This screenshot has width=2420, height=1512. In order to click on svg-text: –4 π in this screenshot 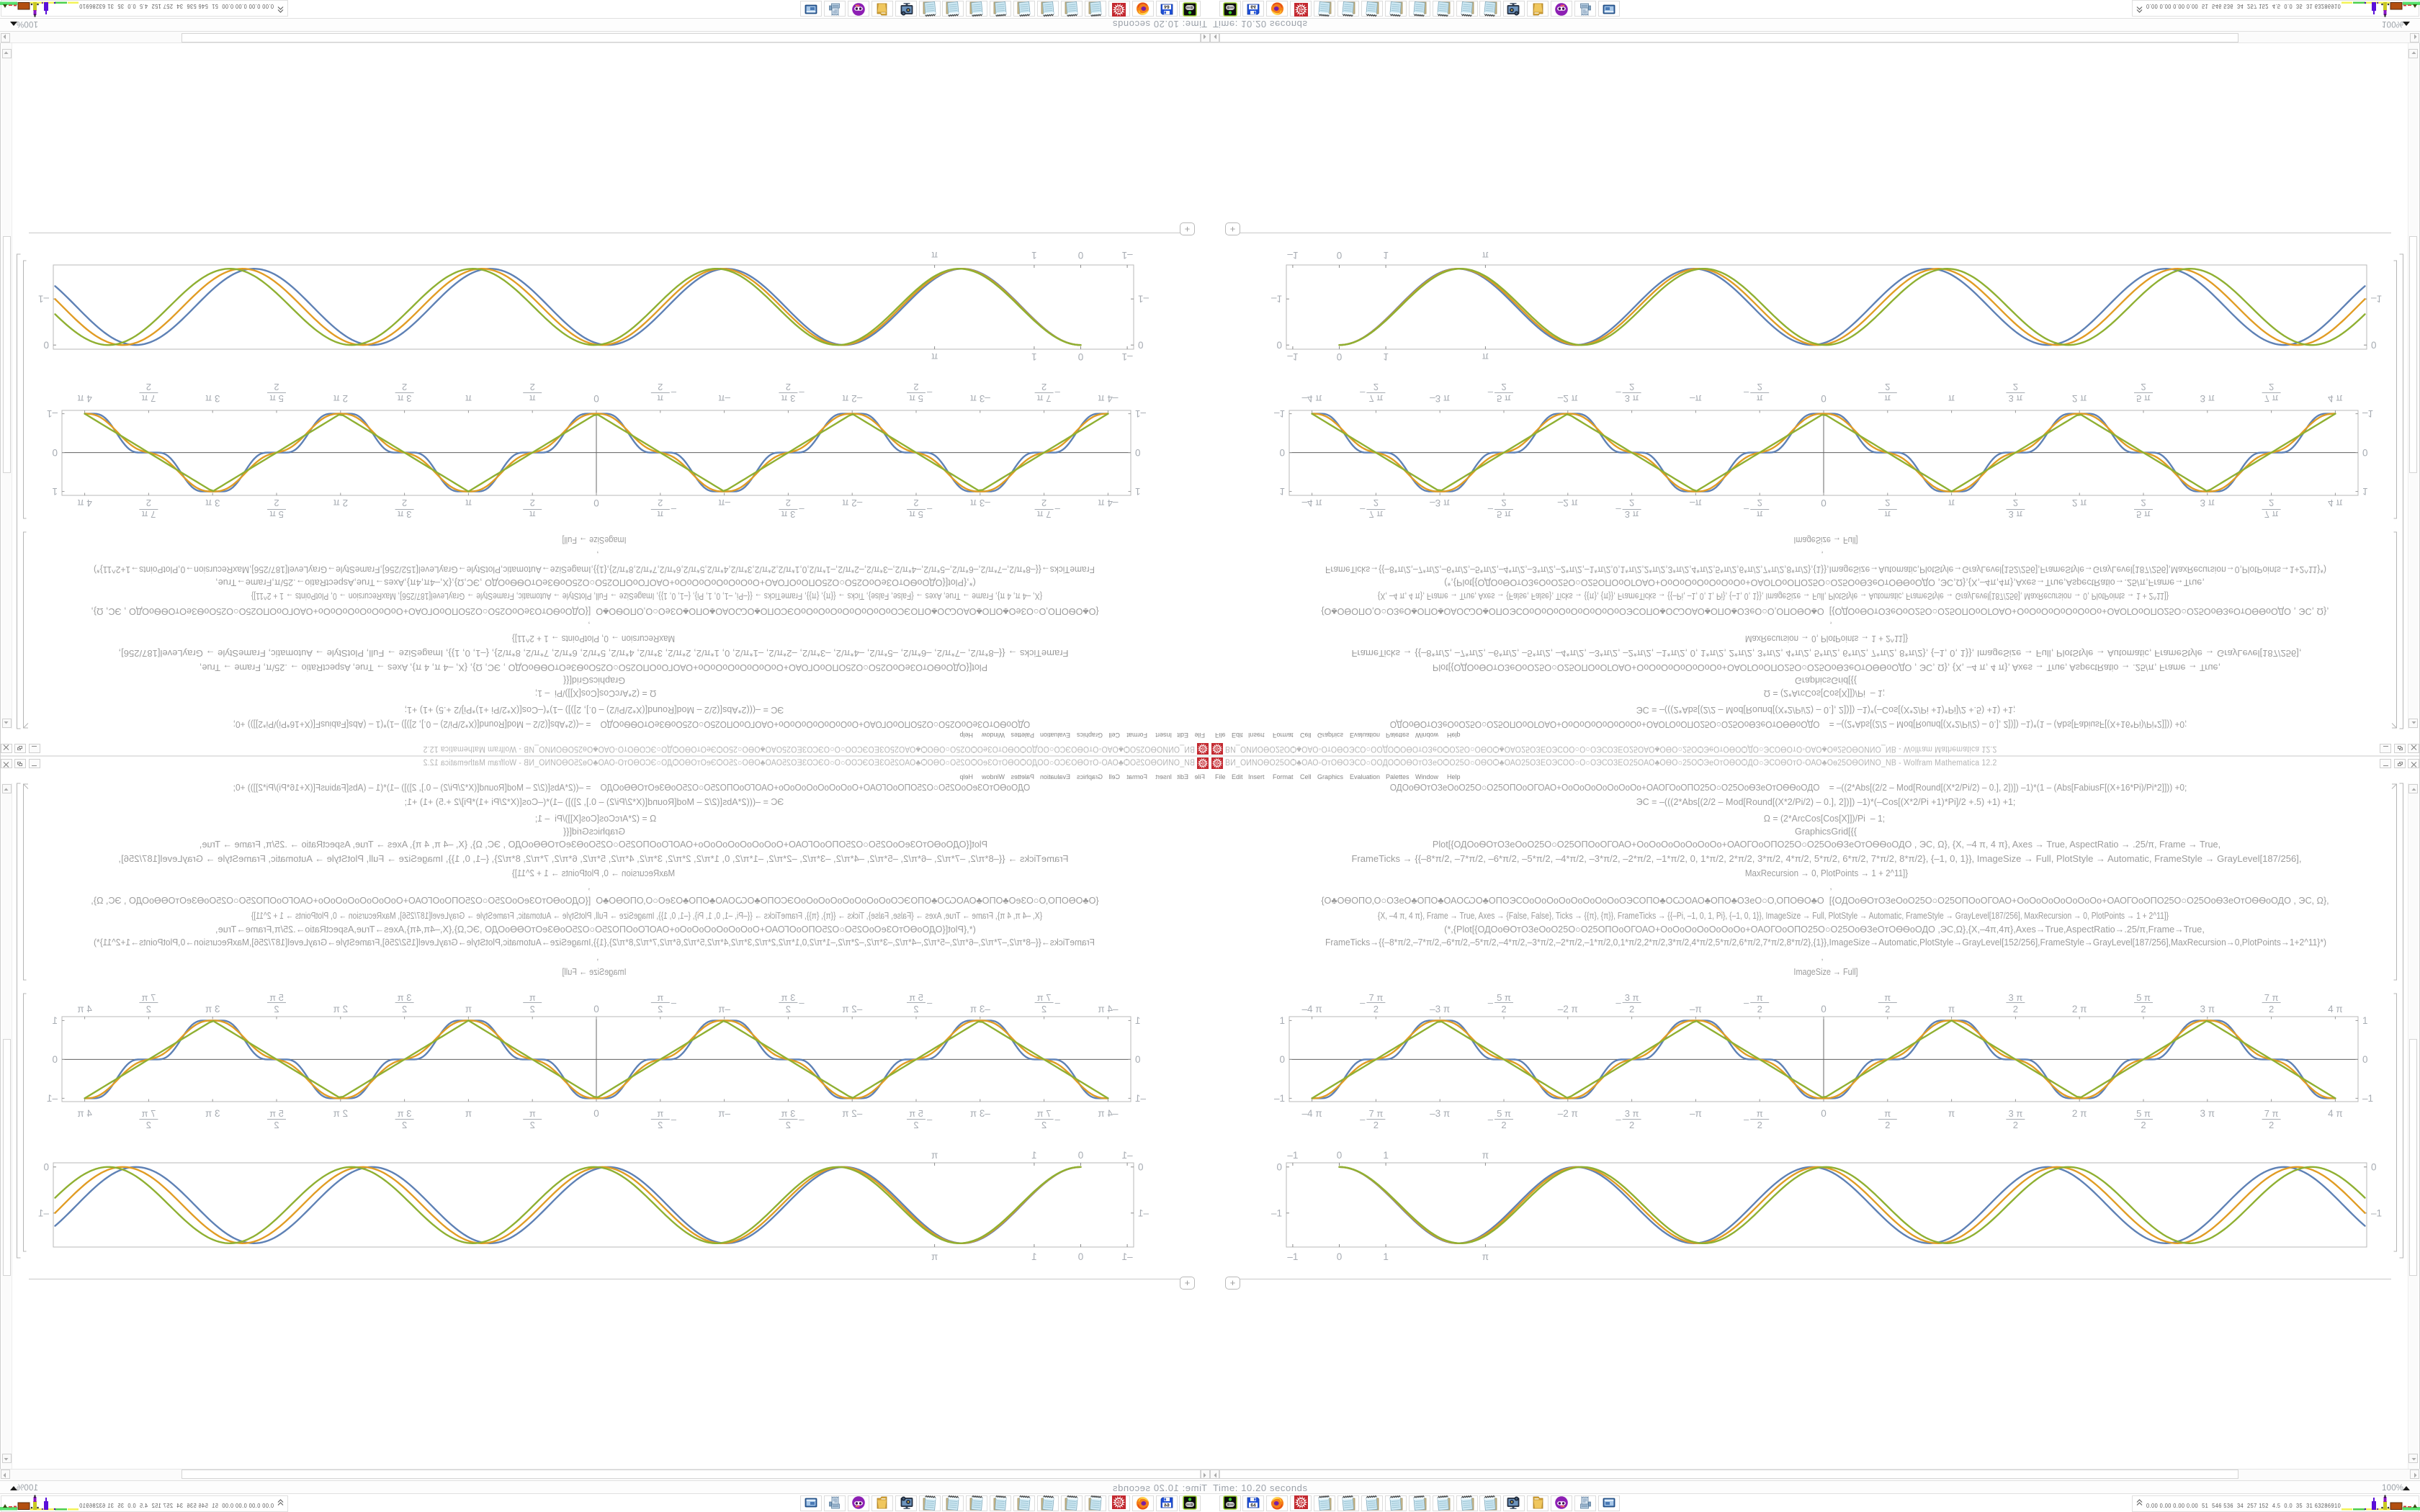, I will do `click(1312, 1009)`.